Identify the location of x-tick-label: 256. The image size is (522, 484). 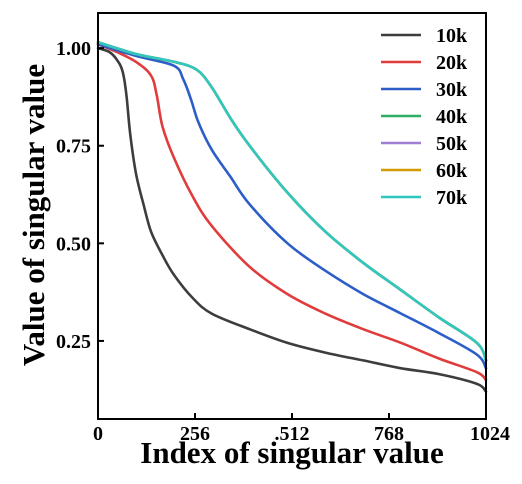
(195, 434).